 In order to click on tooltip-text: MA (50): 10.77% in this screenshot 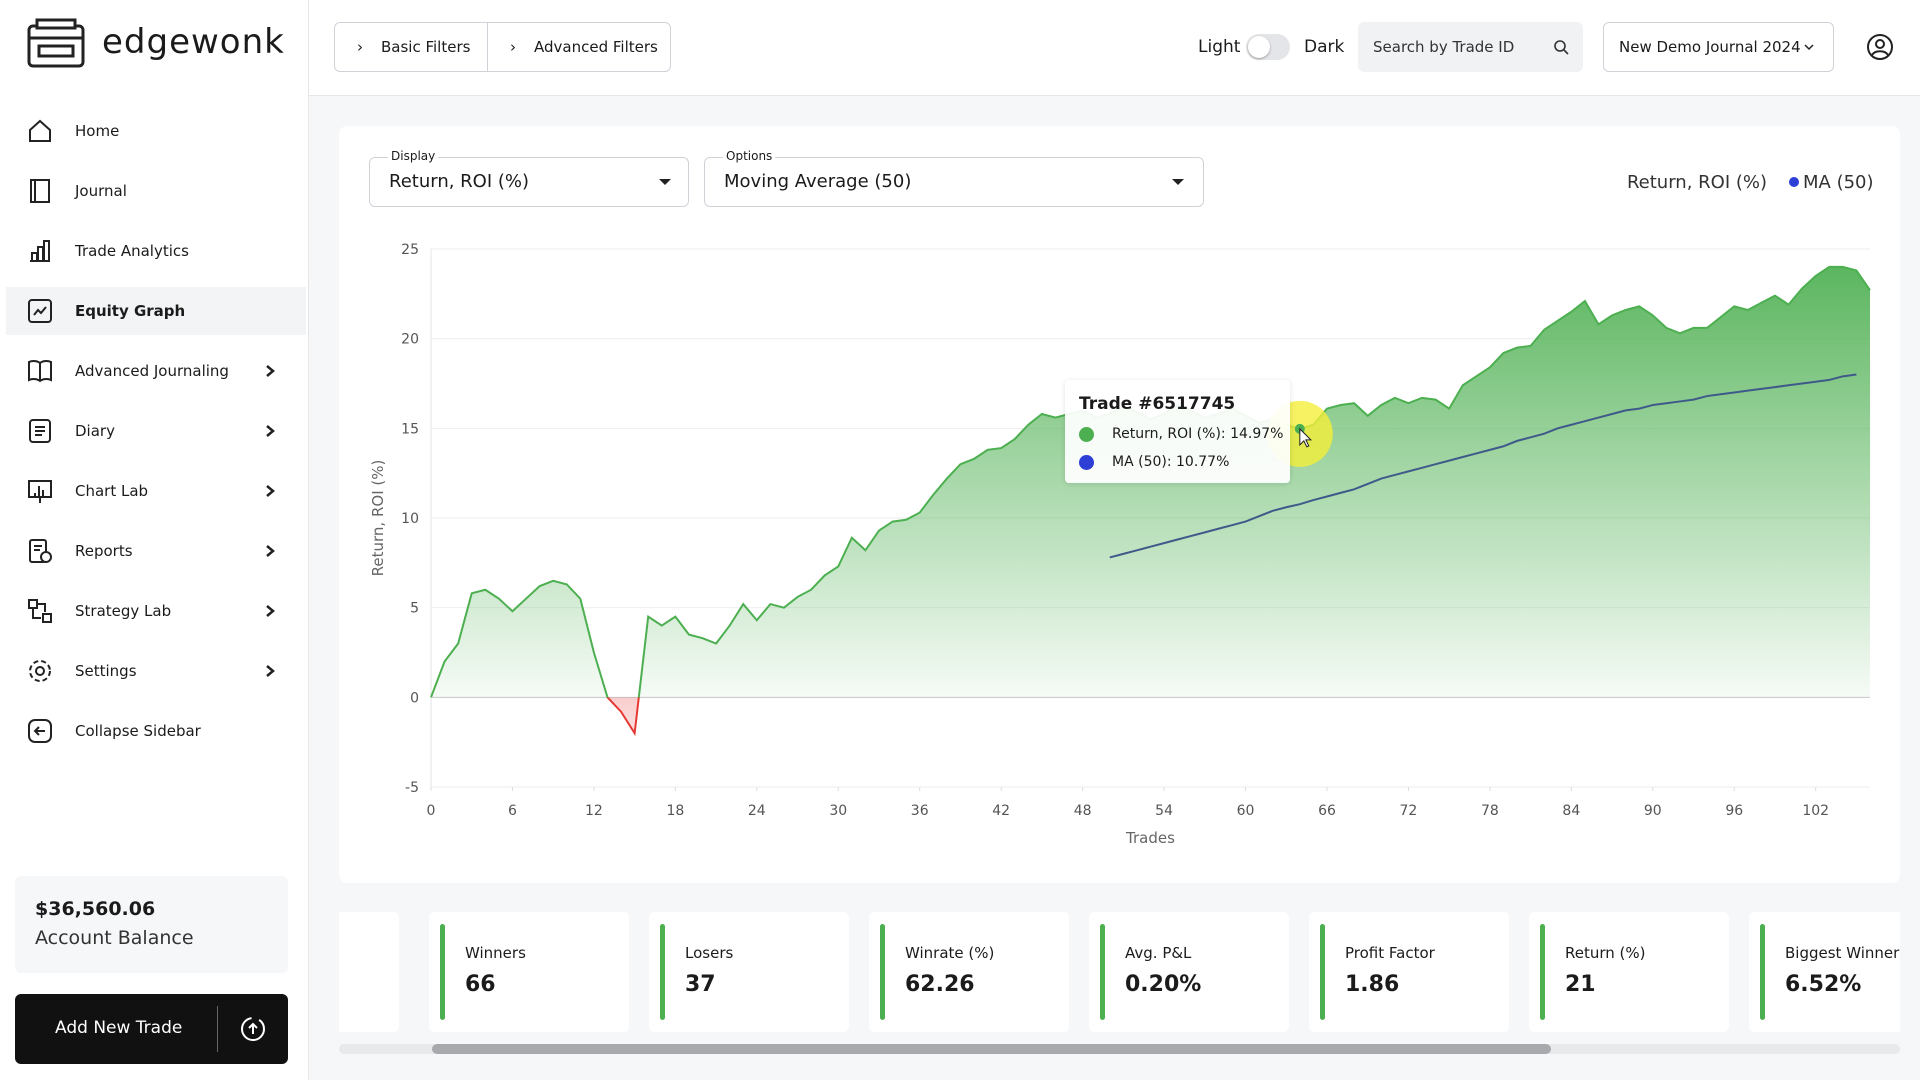, I will do `click(1171, 462)`.